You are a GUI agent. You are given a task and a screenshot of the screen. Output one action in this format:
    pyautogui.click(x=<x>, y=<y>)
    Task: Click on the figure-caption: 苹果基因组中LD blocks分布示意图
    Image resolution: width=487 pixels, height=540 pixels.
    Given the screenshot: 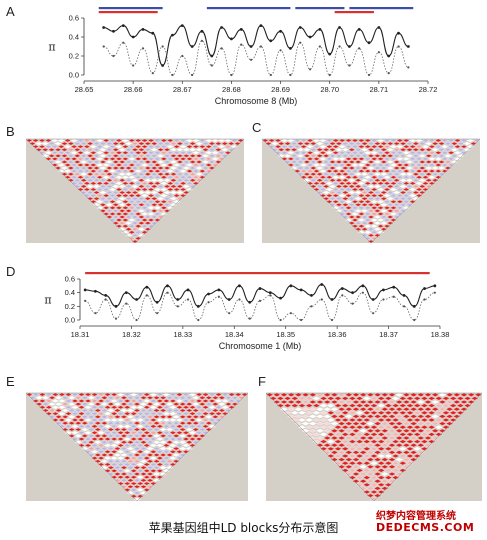 What is the action you would take?
    pyautogui.click(x=243, y=528)
    